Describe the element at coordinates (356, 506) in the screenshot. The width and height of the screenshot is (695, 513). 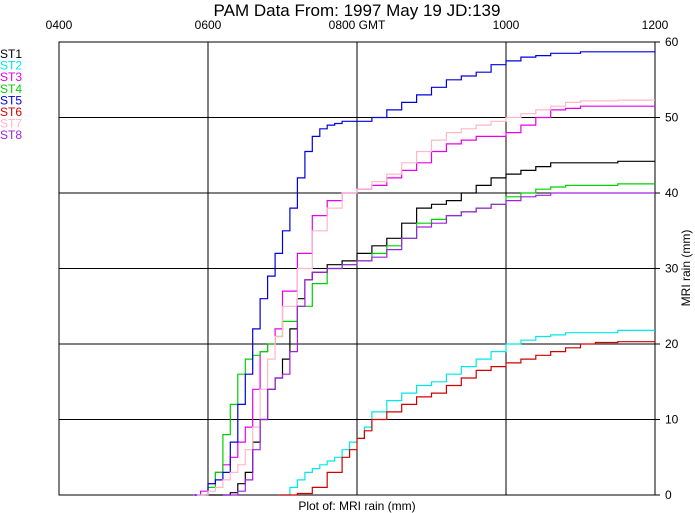
I see `x-axis-label: Plot of: MRI rain (mm)` at that location.